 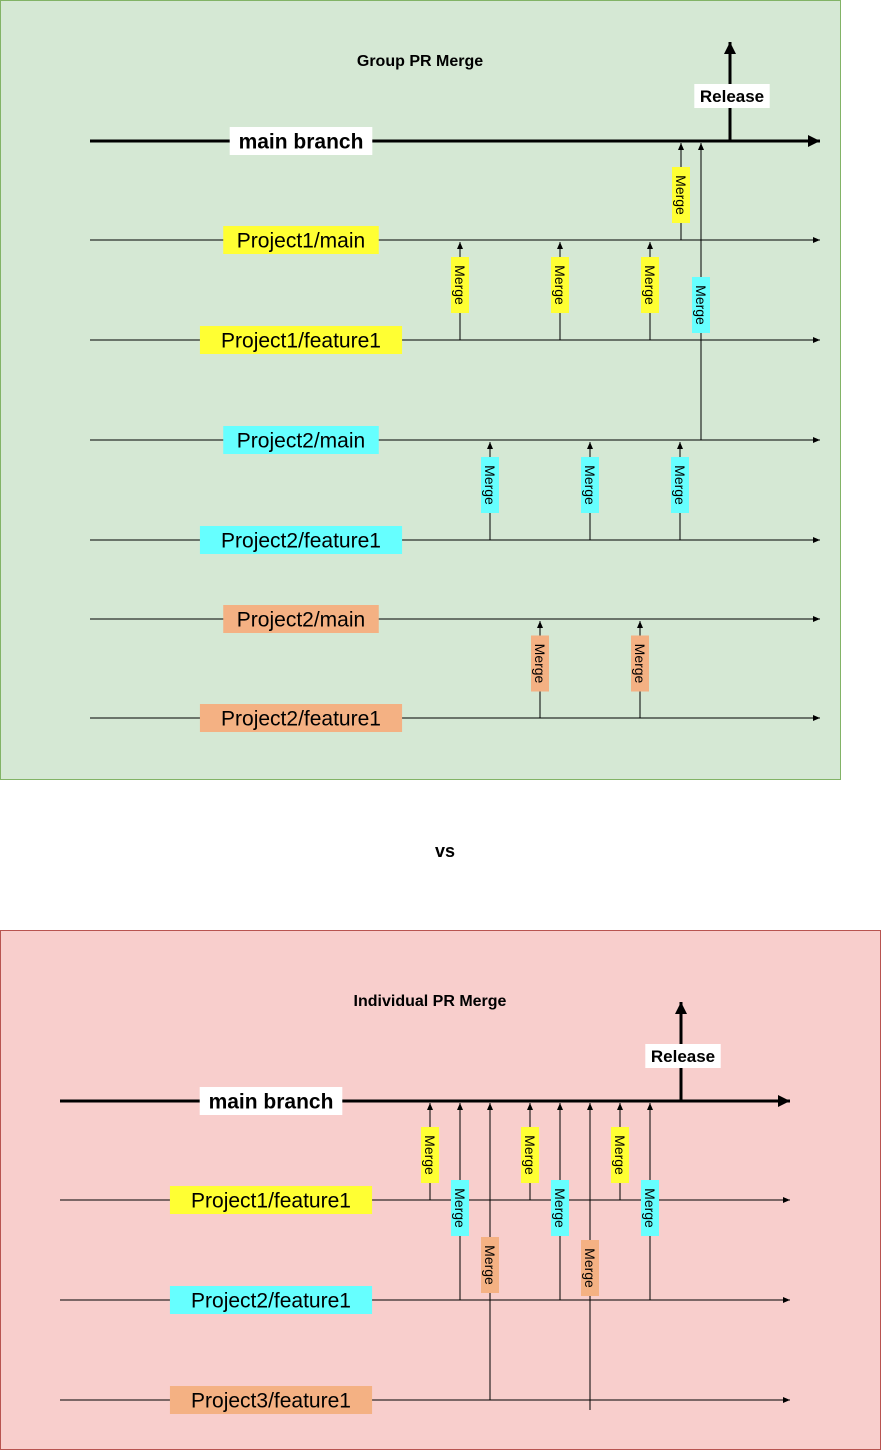 I want to click on branch-label: Project1/main, so click(x=301, y=240).